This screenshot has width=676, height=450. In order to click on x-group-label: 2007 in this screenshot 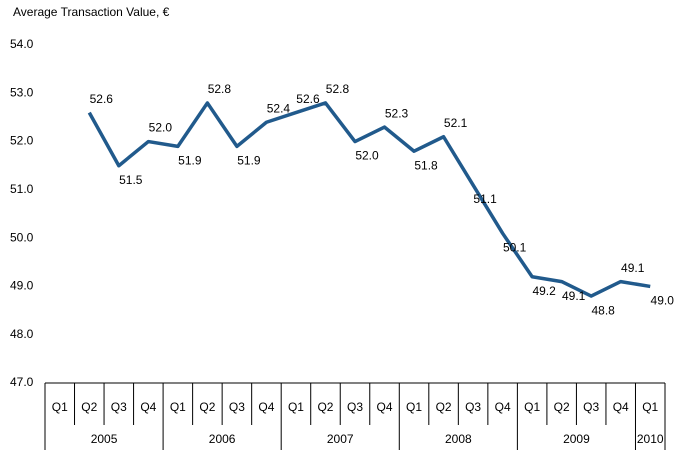, I will do `click(340, 439)`.